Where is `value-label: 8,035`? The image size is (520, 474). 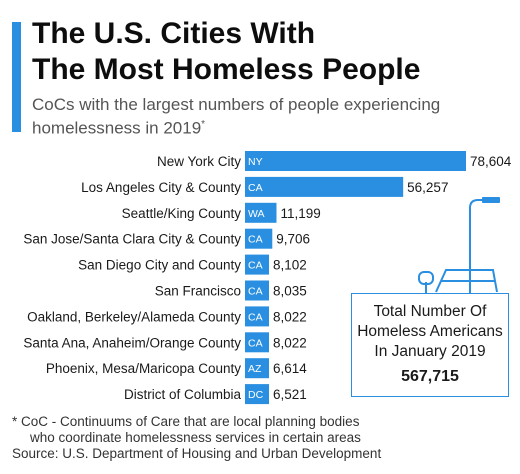 value-label: 8,035 is located at coordinates (290, 291).